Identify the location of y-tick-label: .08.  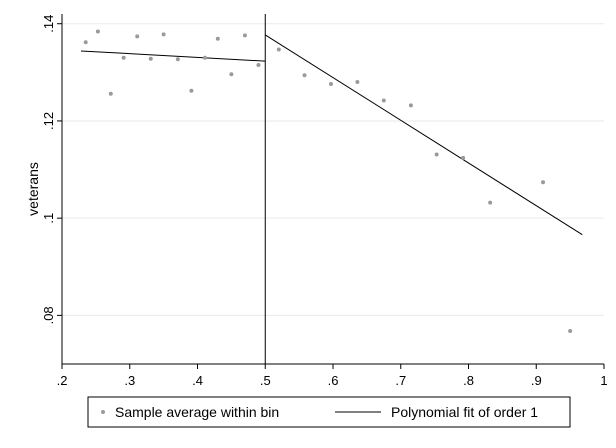
(48, 315).